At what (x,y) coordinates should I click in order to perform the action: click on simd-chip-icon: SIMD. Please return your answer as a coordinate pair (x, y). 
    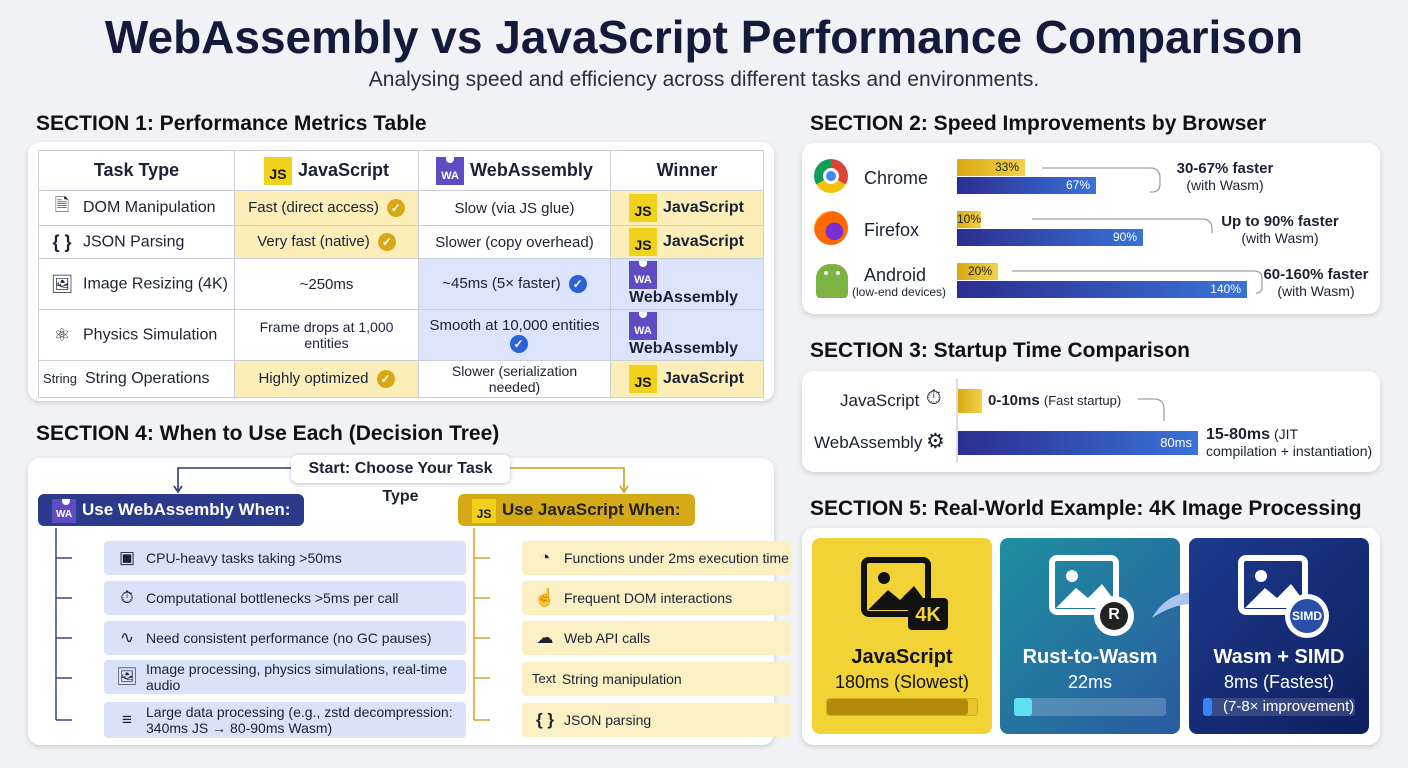
    Looking at the image, I should click on (1307, 616).